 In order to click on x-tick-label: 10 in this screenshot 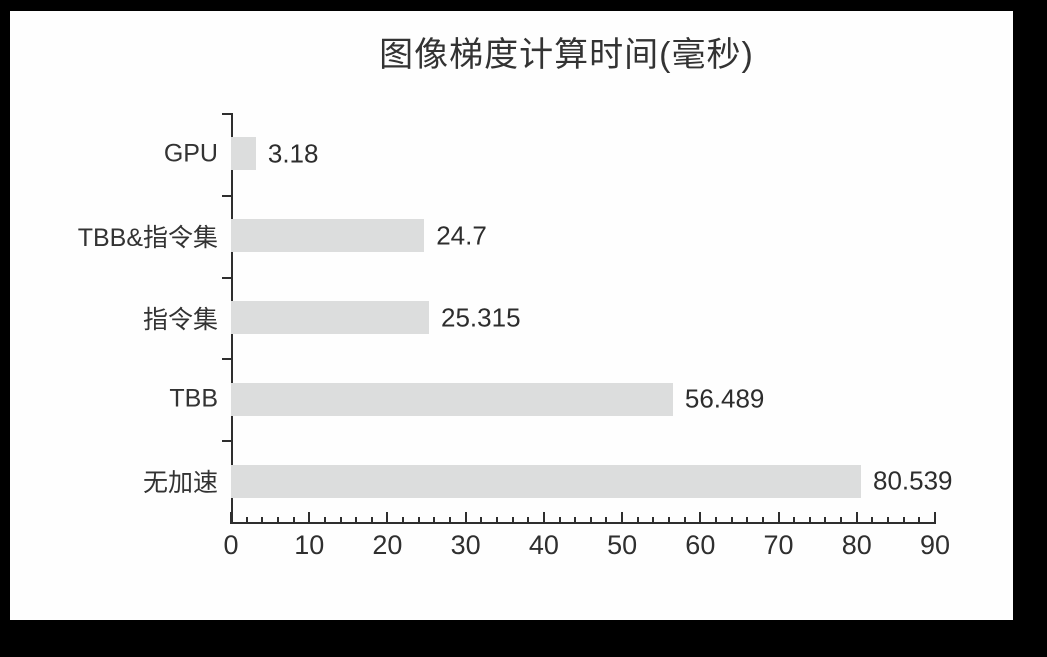, I will do `click(309, 545)`.